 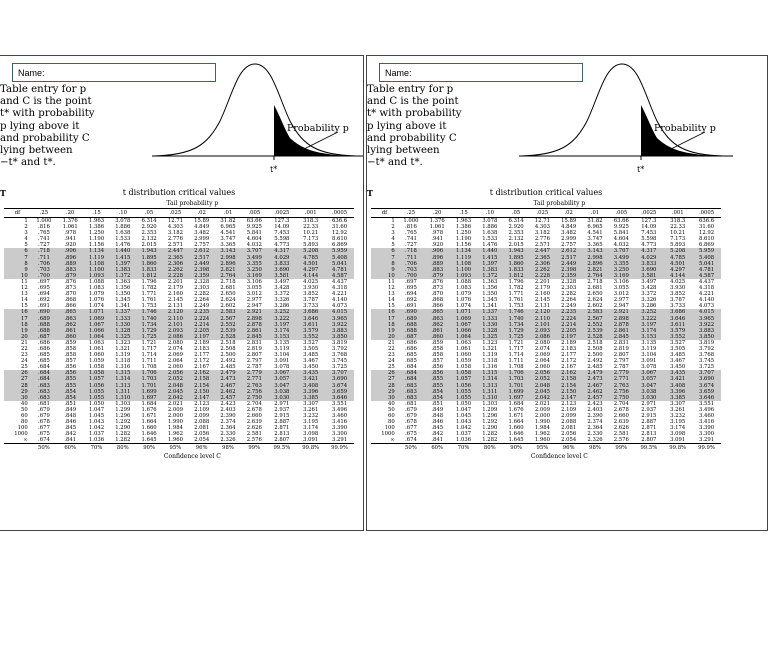 What do you see at coordinates (228, 281) in the screenshot?
I see `value-cell: 2.718` at bounding box center [228, 281].